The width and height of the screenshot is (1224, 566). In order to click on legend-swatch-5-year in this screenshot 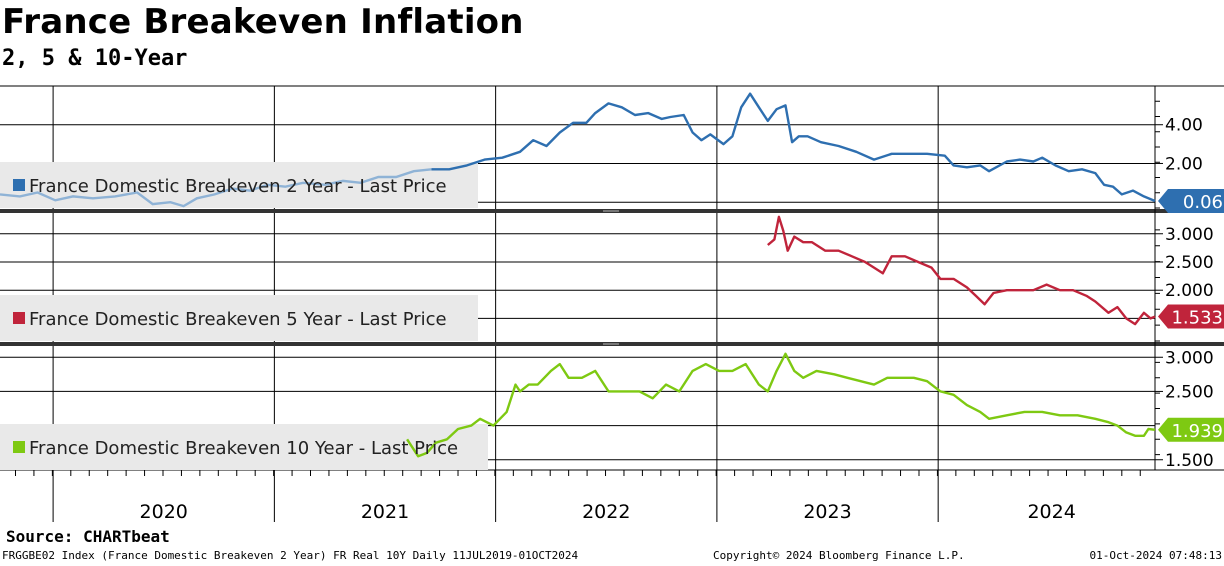, I will do `click(19, 318)`.